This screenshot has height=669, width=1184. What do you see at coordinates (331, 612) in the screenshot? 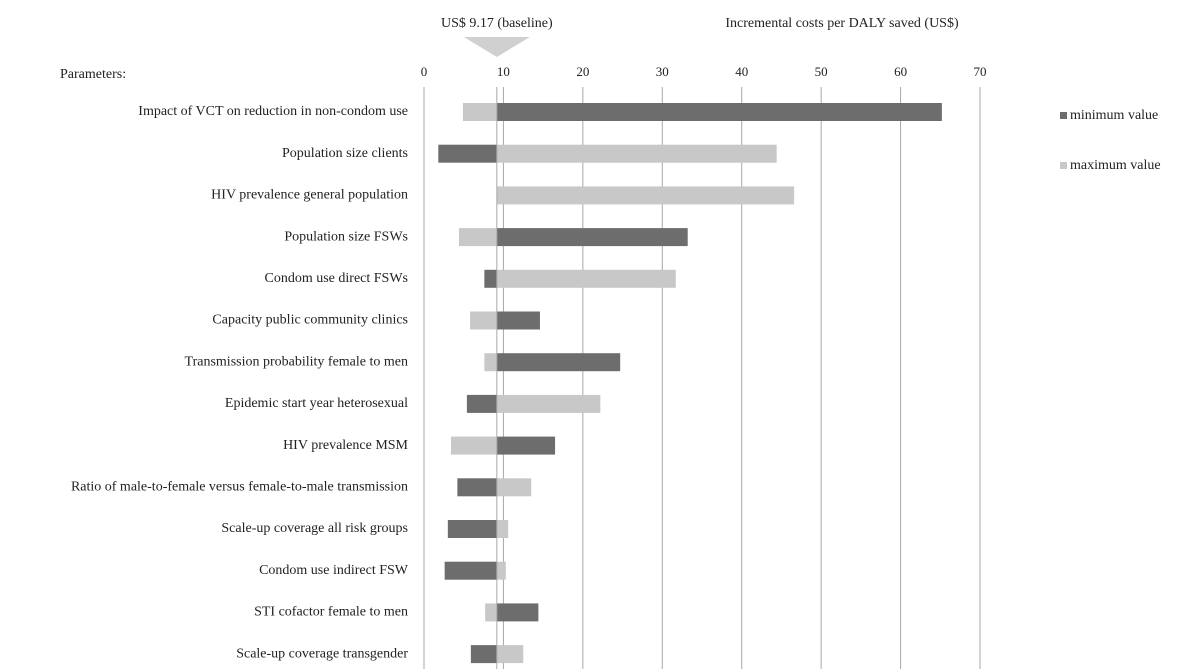
I see `category-label: STI cofactor female to men` at bounding box center [331, 612].